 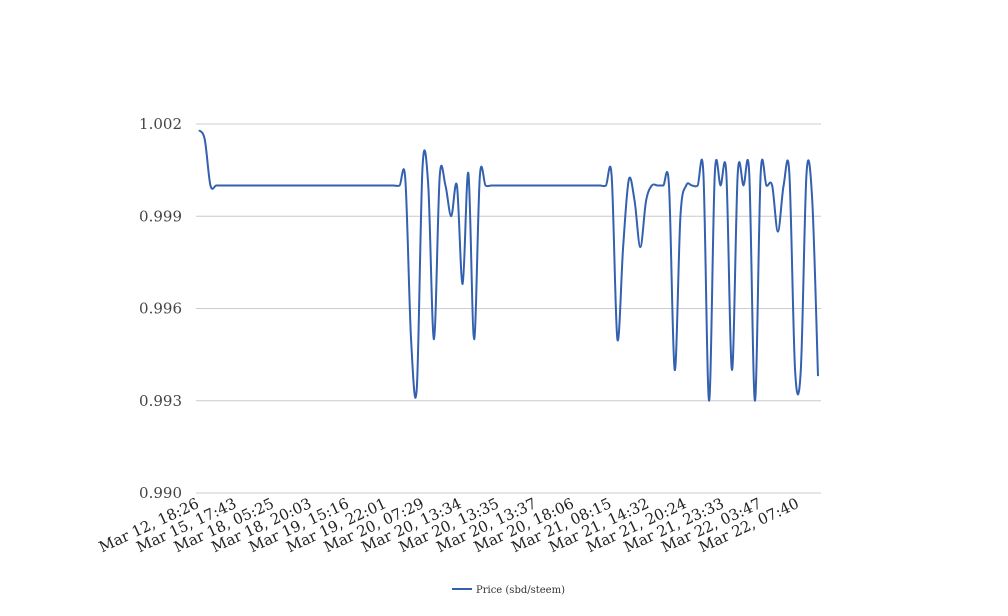 What do you see at coordinates (160, 401) in the screenshot?
I see `y-tick-label: 0.993` at bounding box center [160, 401].